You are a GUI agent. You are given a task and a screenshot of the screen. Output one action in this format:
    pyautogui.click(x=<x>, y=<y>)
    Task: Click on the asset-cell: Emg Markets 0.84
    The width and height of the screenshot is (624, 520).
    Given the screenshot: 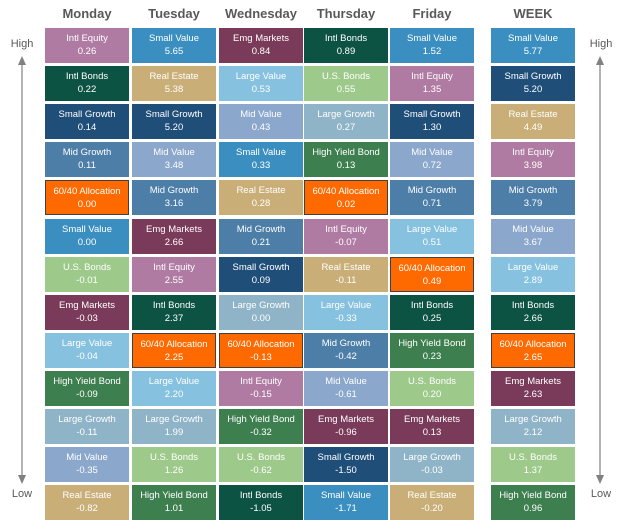 What is the action you would take?
    pyautogui.click(x=261, y=45)
    